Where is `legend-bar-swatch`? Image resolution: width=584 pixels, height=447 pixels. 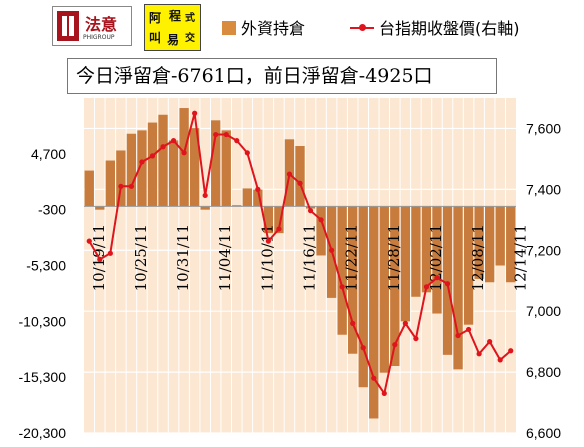 legend-bar-swatch is located at coordinates (229, 28).